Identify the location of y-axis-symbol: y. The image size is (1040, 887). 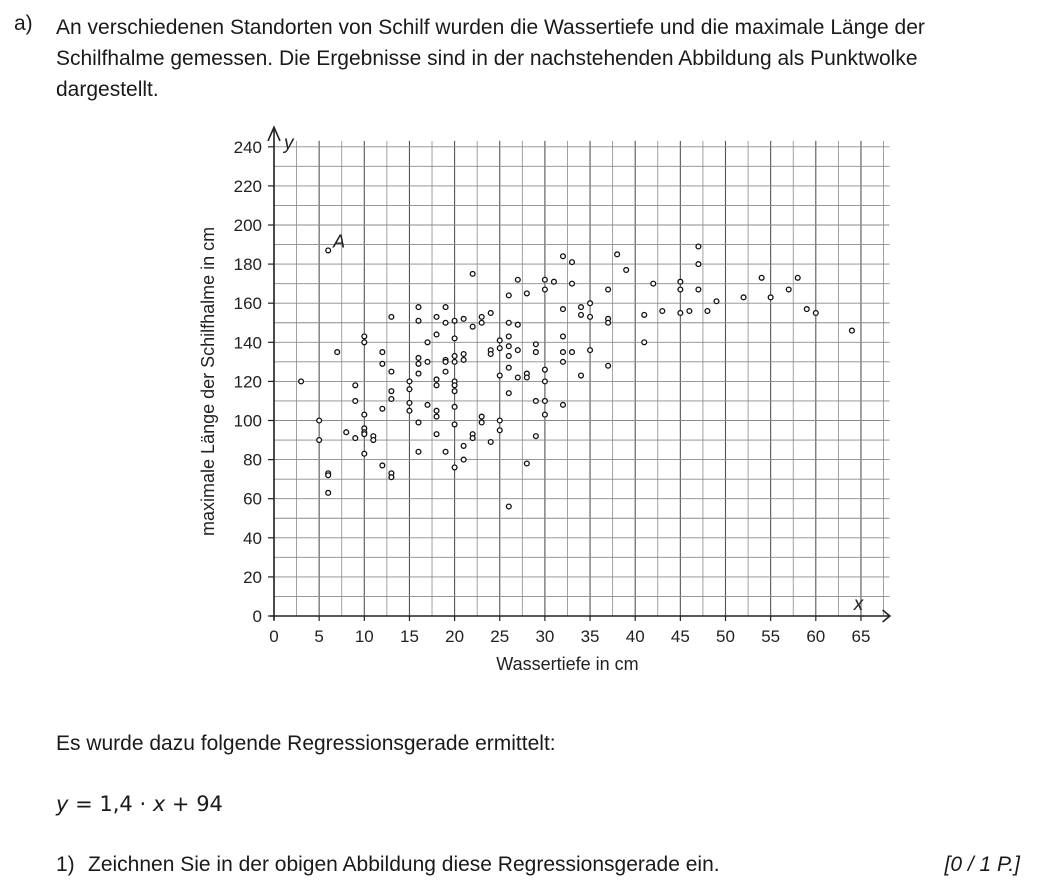
(288, 143).